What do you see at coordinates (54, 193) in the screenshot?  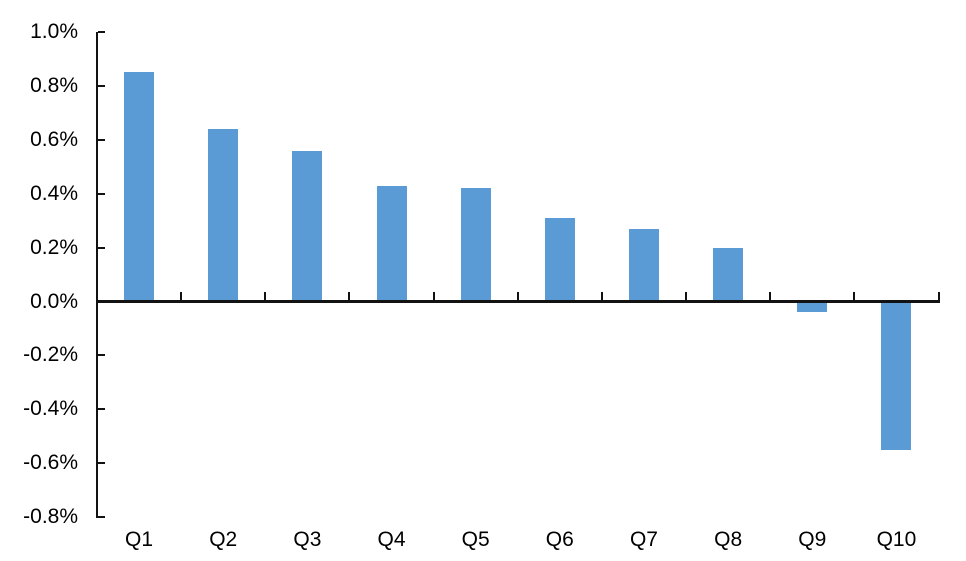 I see `y-tick-label: 0.4%` at bounding box center [54, 193].